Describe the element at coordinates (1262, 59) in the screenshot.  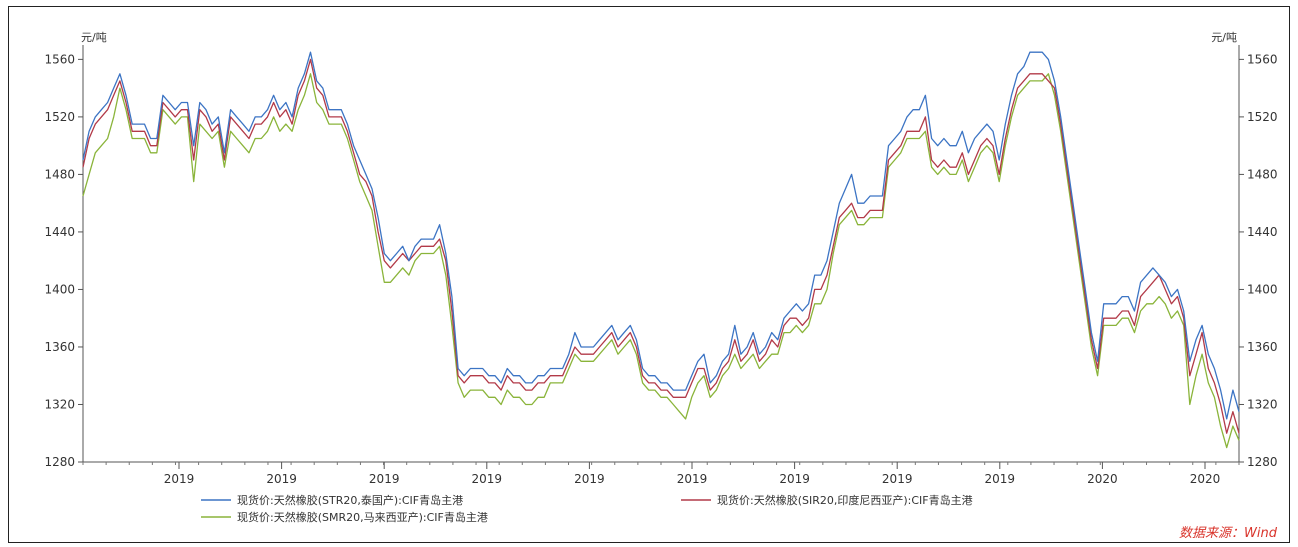
I see `y-tick-label-right: 1560` at that location.